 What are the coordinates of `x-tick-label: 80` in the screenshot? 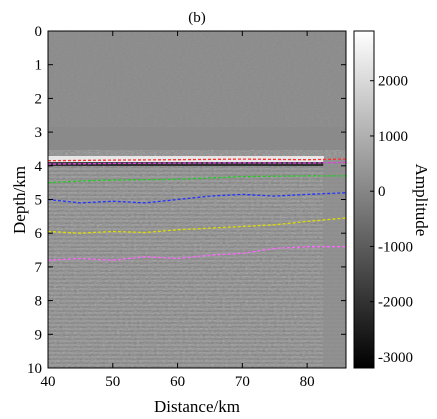 It's located at (307, 382).